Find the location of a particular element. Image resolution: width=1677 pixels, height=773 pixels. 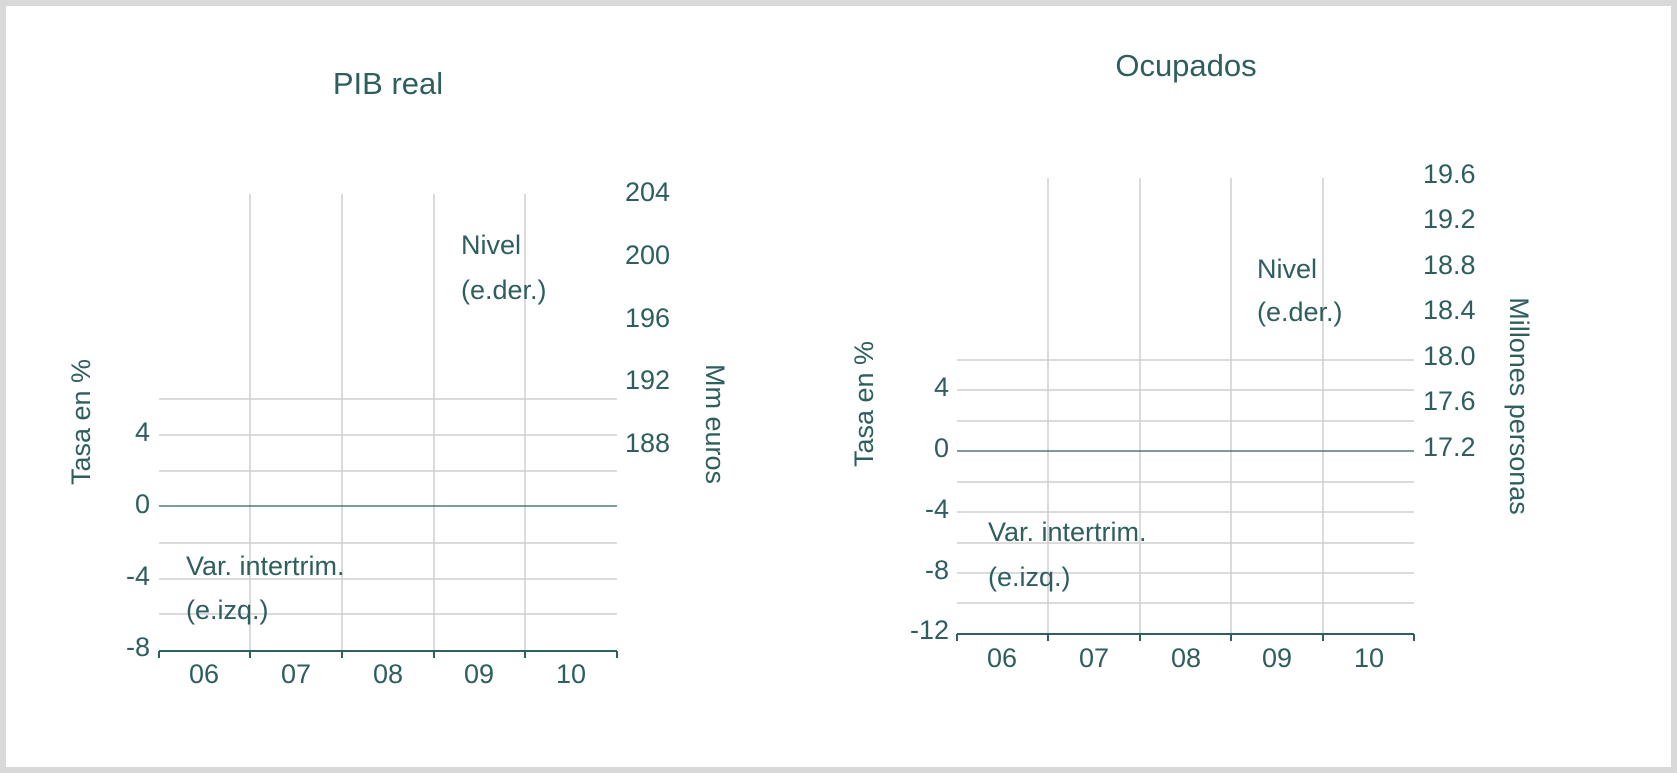

y-right-tick-label: 200 is located at coordinates (647, 255).